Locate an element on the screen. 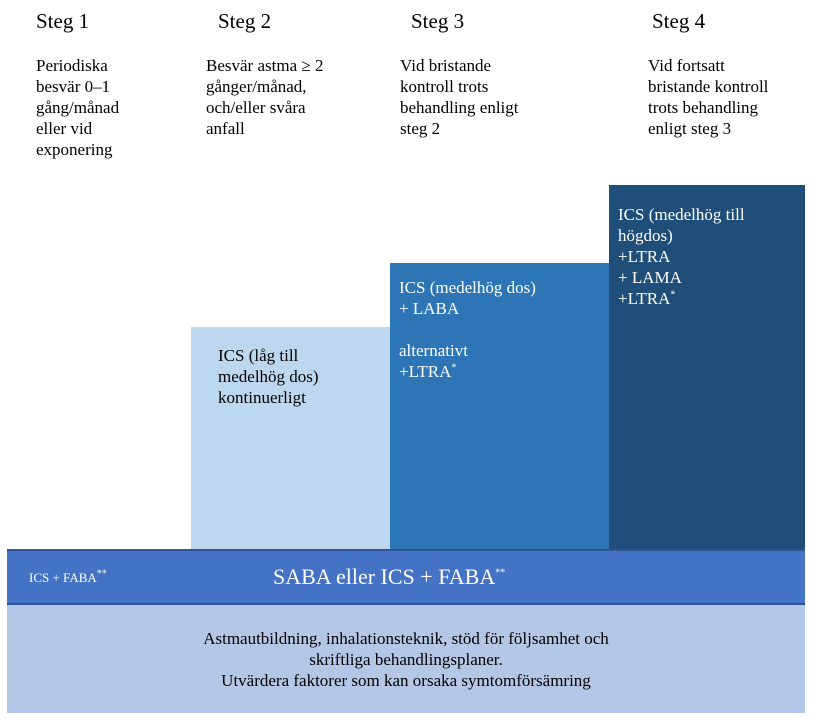 The height and width of the screenshot is (721, 821). reliever-band: ICS + FABA** SABA eller ICS + FABA** is located at coordinates (406, 577).